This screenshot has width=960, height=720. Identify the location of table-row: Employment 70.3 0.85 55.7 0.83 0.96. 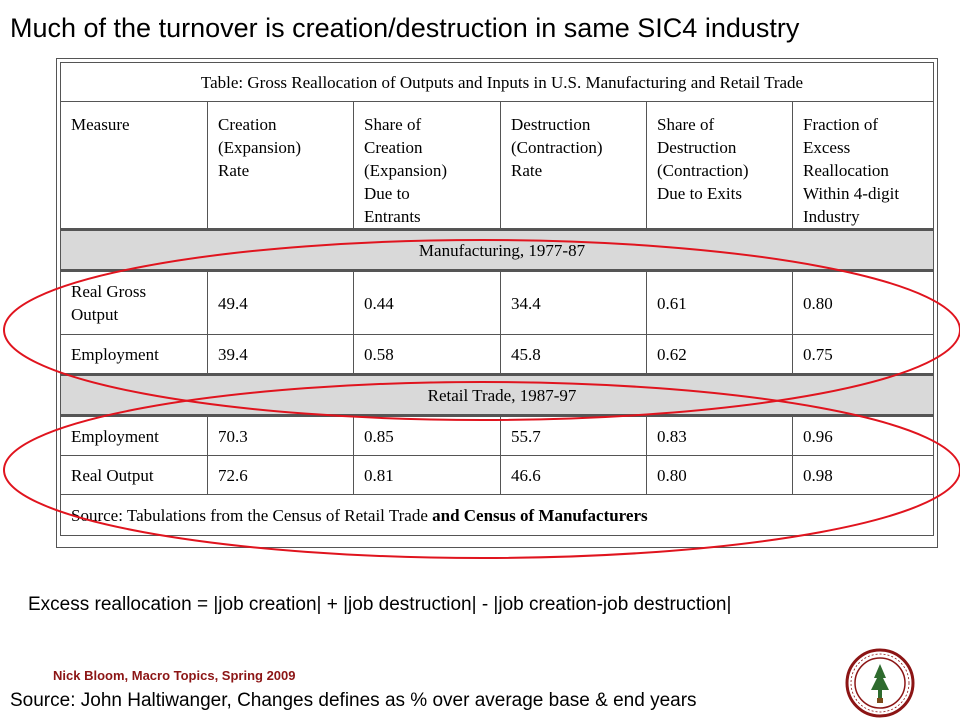
(497, 435).